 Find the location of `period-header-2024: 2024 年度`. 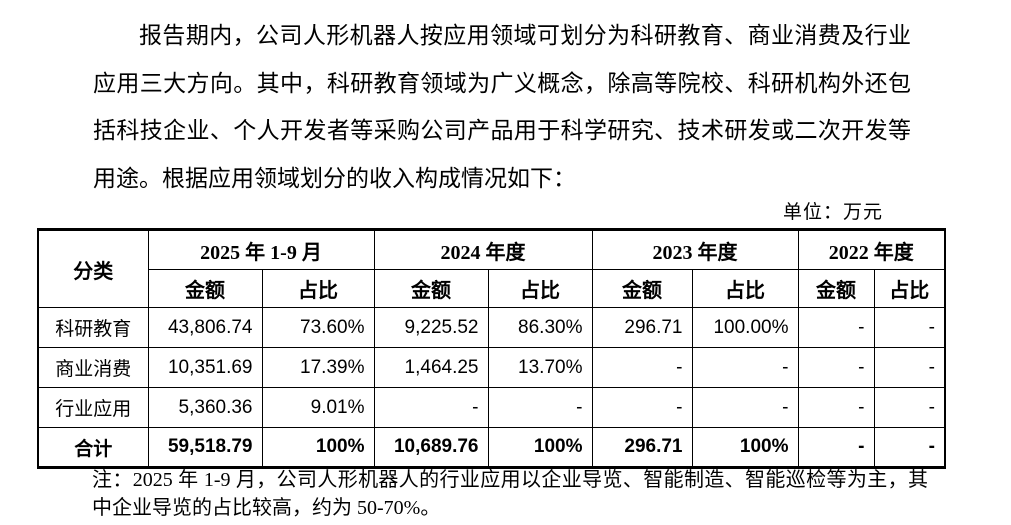

period-header-2024: 2024 年度 is located at coordinates (483, 249).